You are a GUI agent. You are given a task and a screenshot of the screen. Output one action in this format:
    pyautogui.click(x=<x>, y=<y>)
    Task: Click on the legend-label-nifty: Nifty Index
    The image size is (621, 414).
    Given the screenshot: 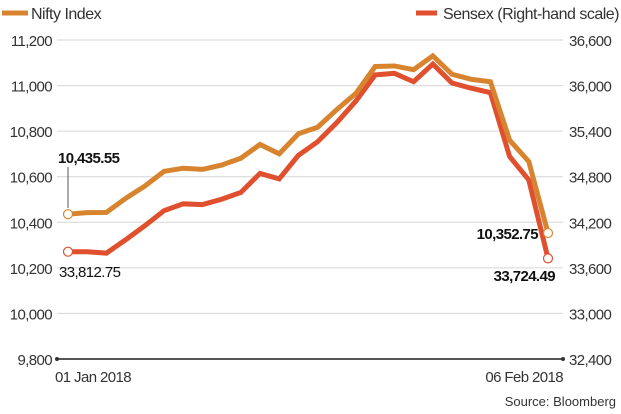 What is the action you would take?
    pyautogui.click(x=66, y=14)
    